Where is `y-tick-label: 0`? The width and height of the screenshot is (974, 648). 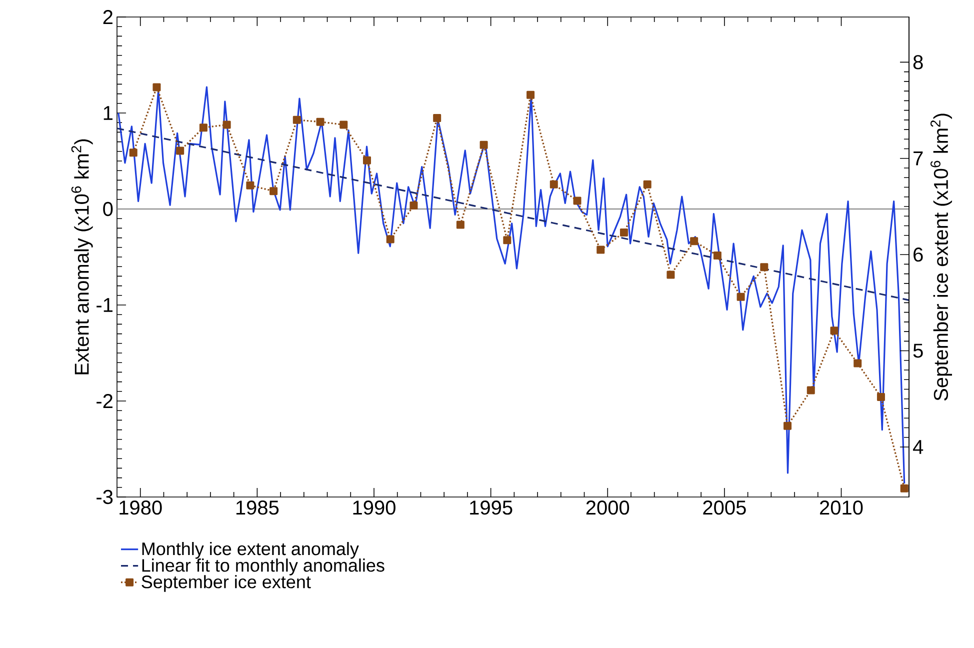 y-tick-label: 0 is located at coordinates (108, 209).